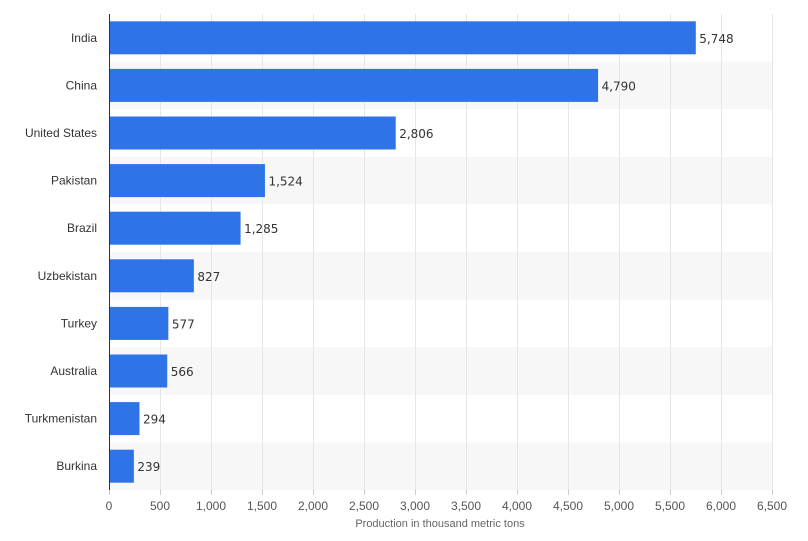 This screenshot has height=541, width=808. Describe the element at coordinates (154, 420) in the screenshot. I see `data-label: 294` at that location.